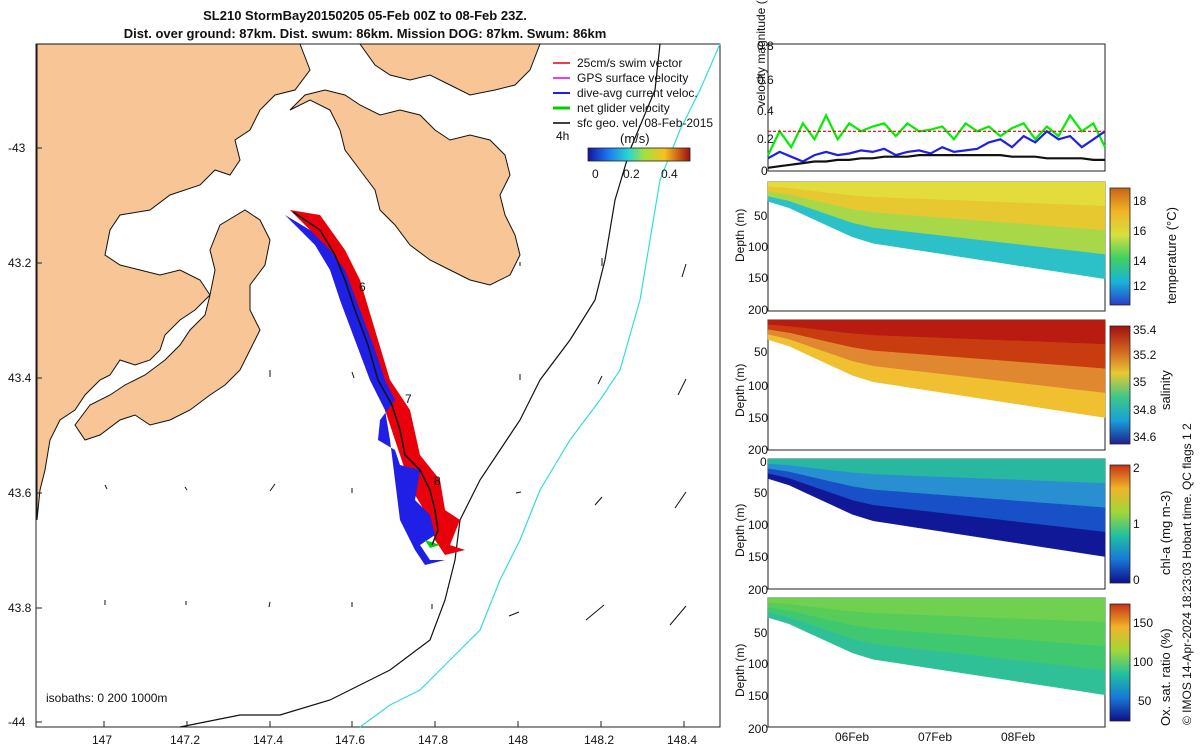 The height and width of the screenshot is (750, 1200). What do you see at coordinates (630, 63) in the screenshot?
I see `legend-label-swim: 25cm/s swim vector` at bounding box center [630, 63].